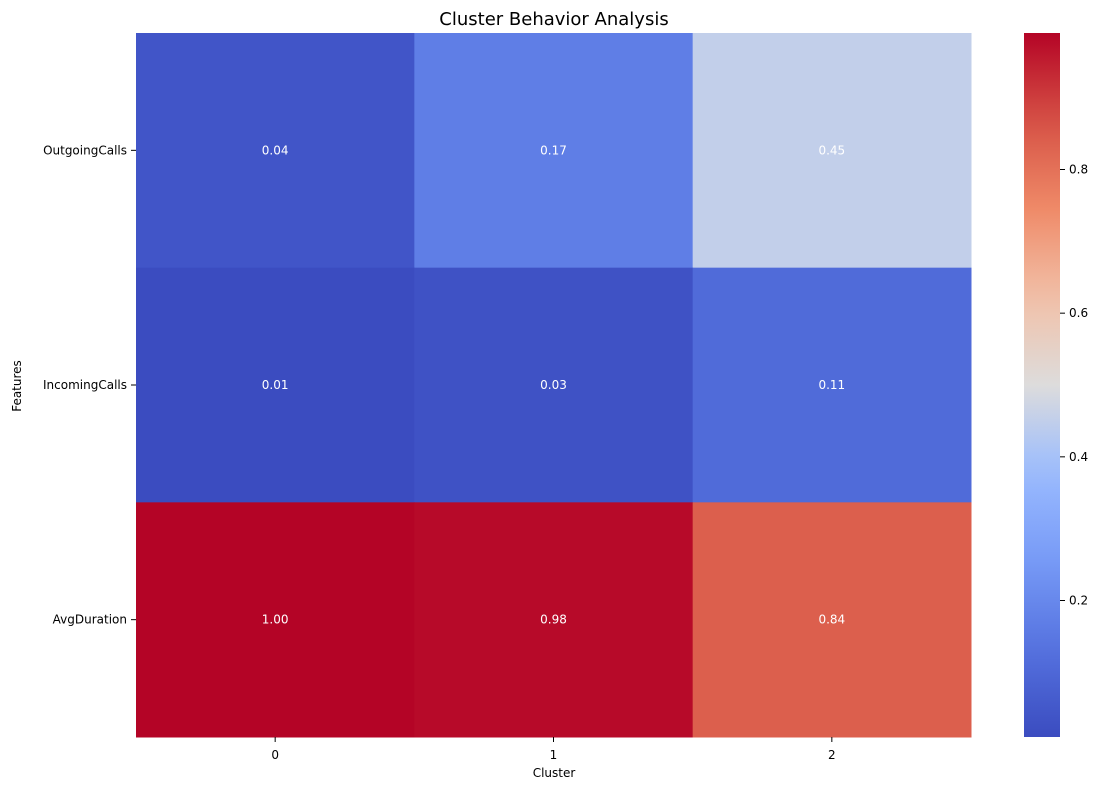  Describe the element at coordinates (553, 620) in the screenshot. I see `cell-value-label: 0.98` at that location.